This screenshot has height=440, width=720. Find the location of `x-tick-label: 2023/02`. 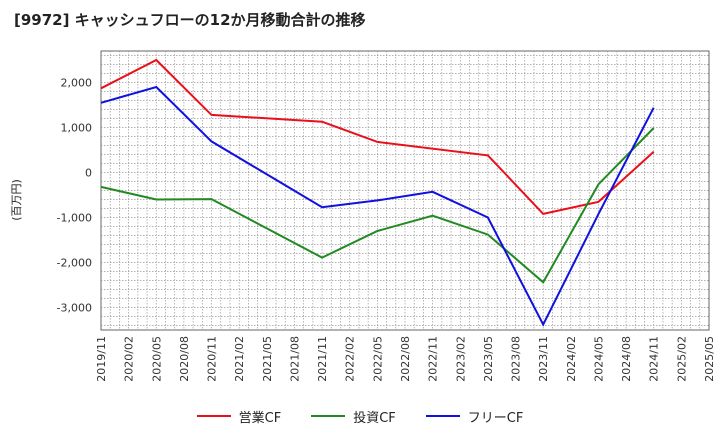

x-tick-label: 2023/02 is located at coordinates (460, 359).